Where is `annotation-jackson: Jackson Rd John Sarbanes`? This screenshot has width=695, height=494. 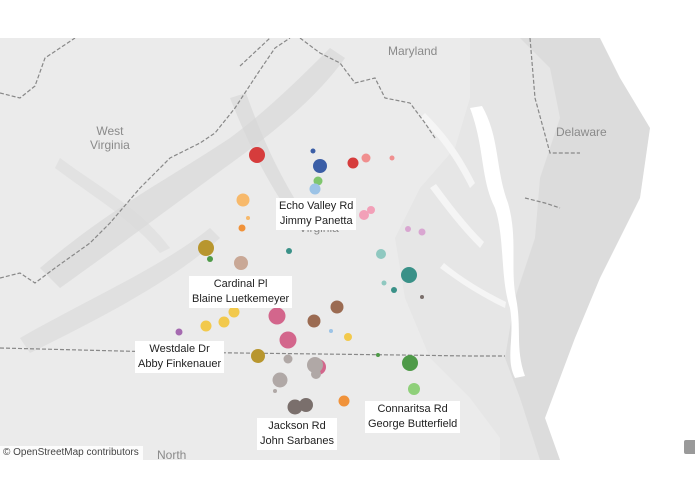
annotation-jackson: Jackson Rd John Sarbanes is located at coordinates (297, 434).